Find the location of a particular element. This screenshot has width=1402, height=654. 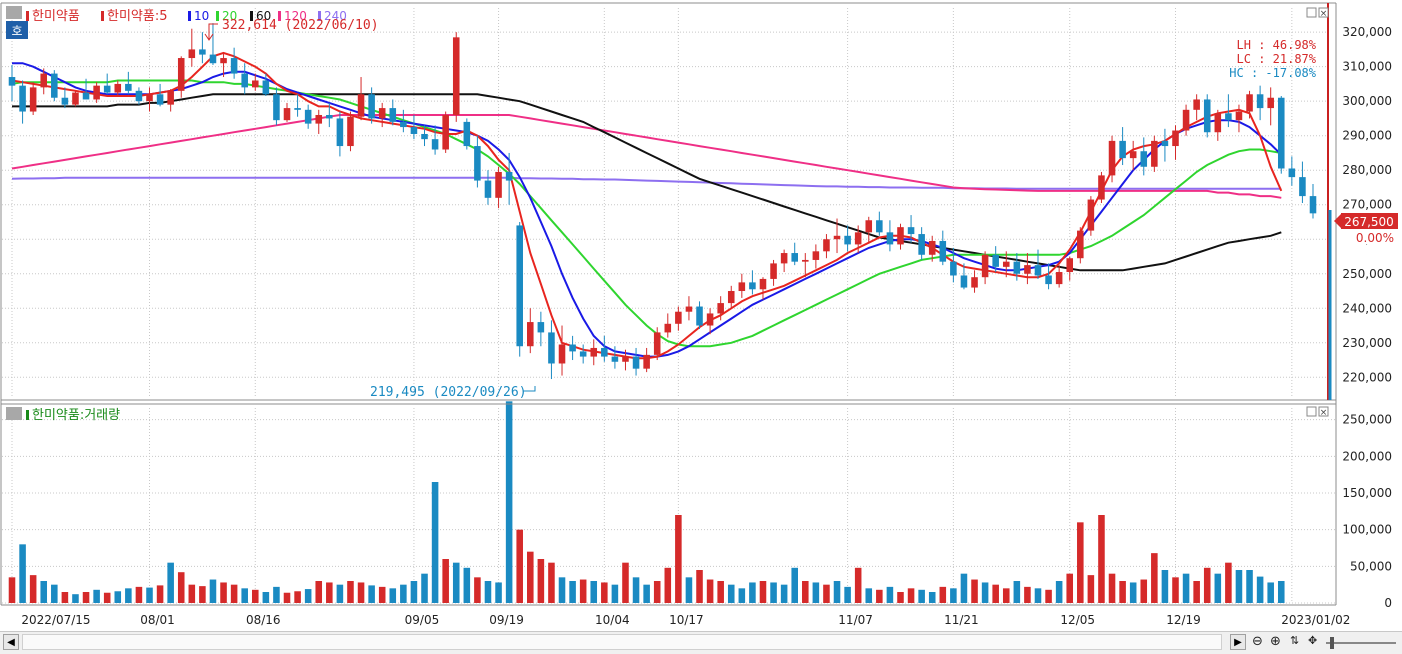

last-price-marker: 267,500 0.00% is located at coordinates (1366, 229).